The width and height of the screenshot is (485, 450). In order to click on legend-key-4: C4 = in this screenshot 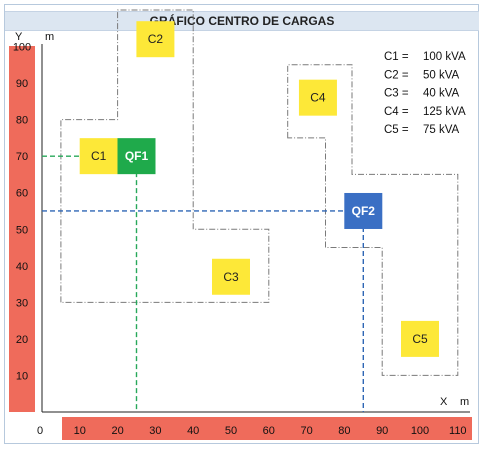, I will do `click(396, 112)`.